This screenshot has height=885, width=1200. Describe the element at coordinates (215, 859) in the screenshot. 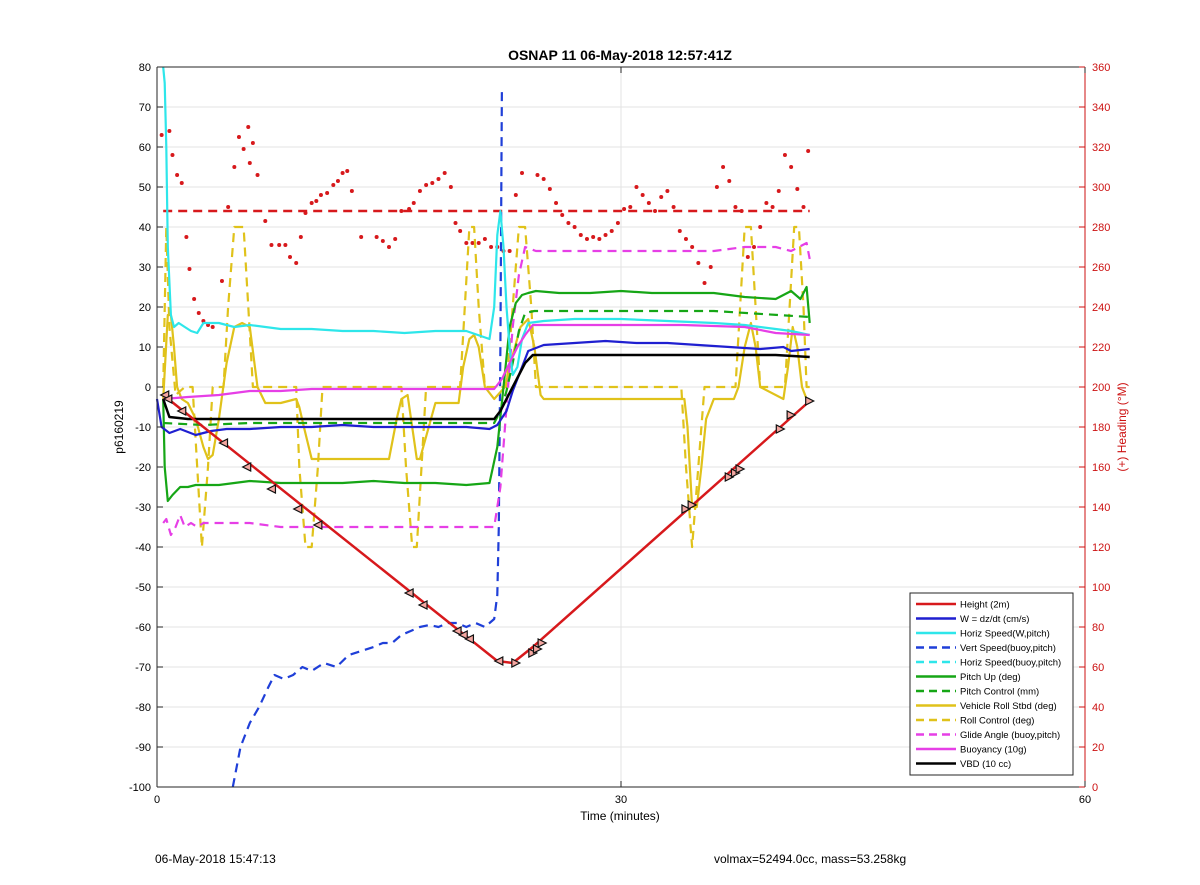

I see `footer-timestamp: 06-May-2018 15:47:13` at that location.